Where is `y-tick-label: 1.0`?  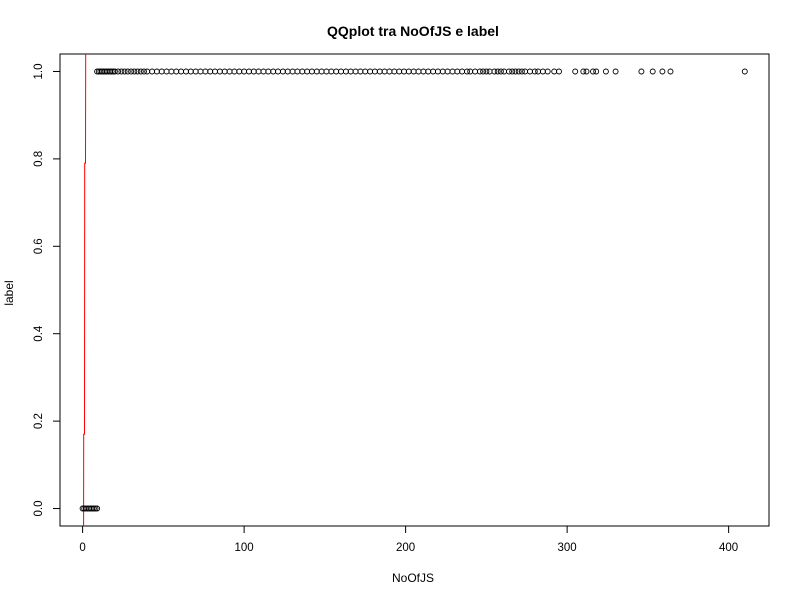 y-tick-label: 1.0 is located at coordinates (39, 71).